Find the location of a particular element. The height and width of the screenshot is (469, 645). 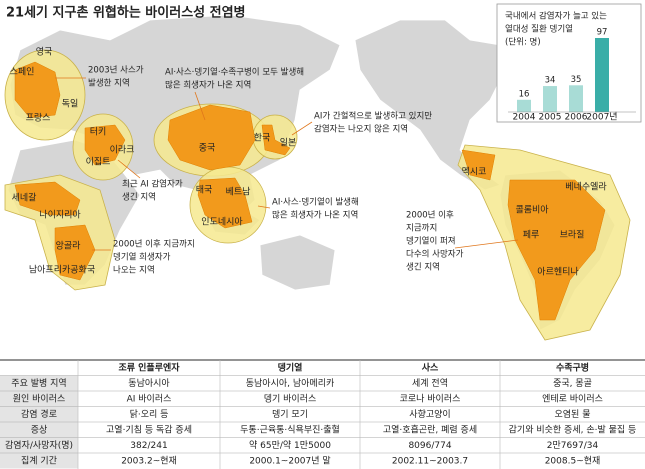

annotation: 뎅기열 희생자가 is located at coordinates (142, 257).